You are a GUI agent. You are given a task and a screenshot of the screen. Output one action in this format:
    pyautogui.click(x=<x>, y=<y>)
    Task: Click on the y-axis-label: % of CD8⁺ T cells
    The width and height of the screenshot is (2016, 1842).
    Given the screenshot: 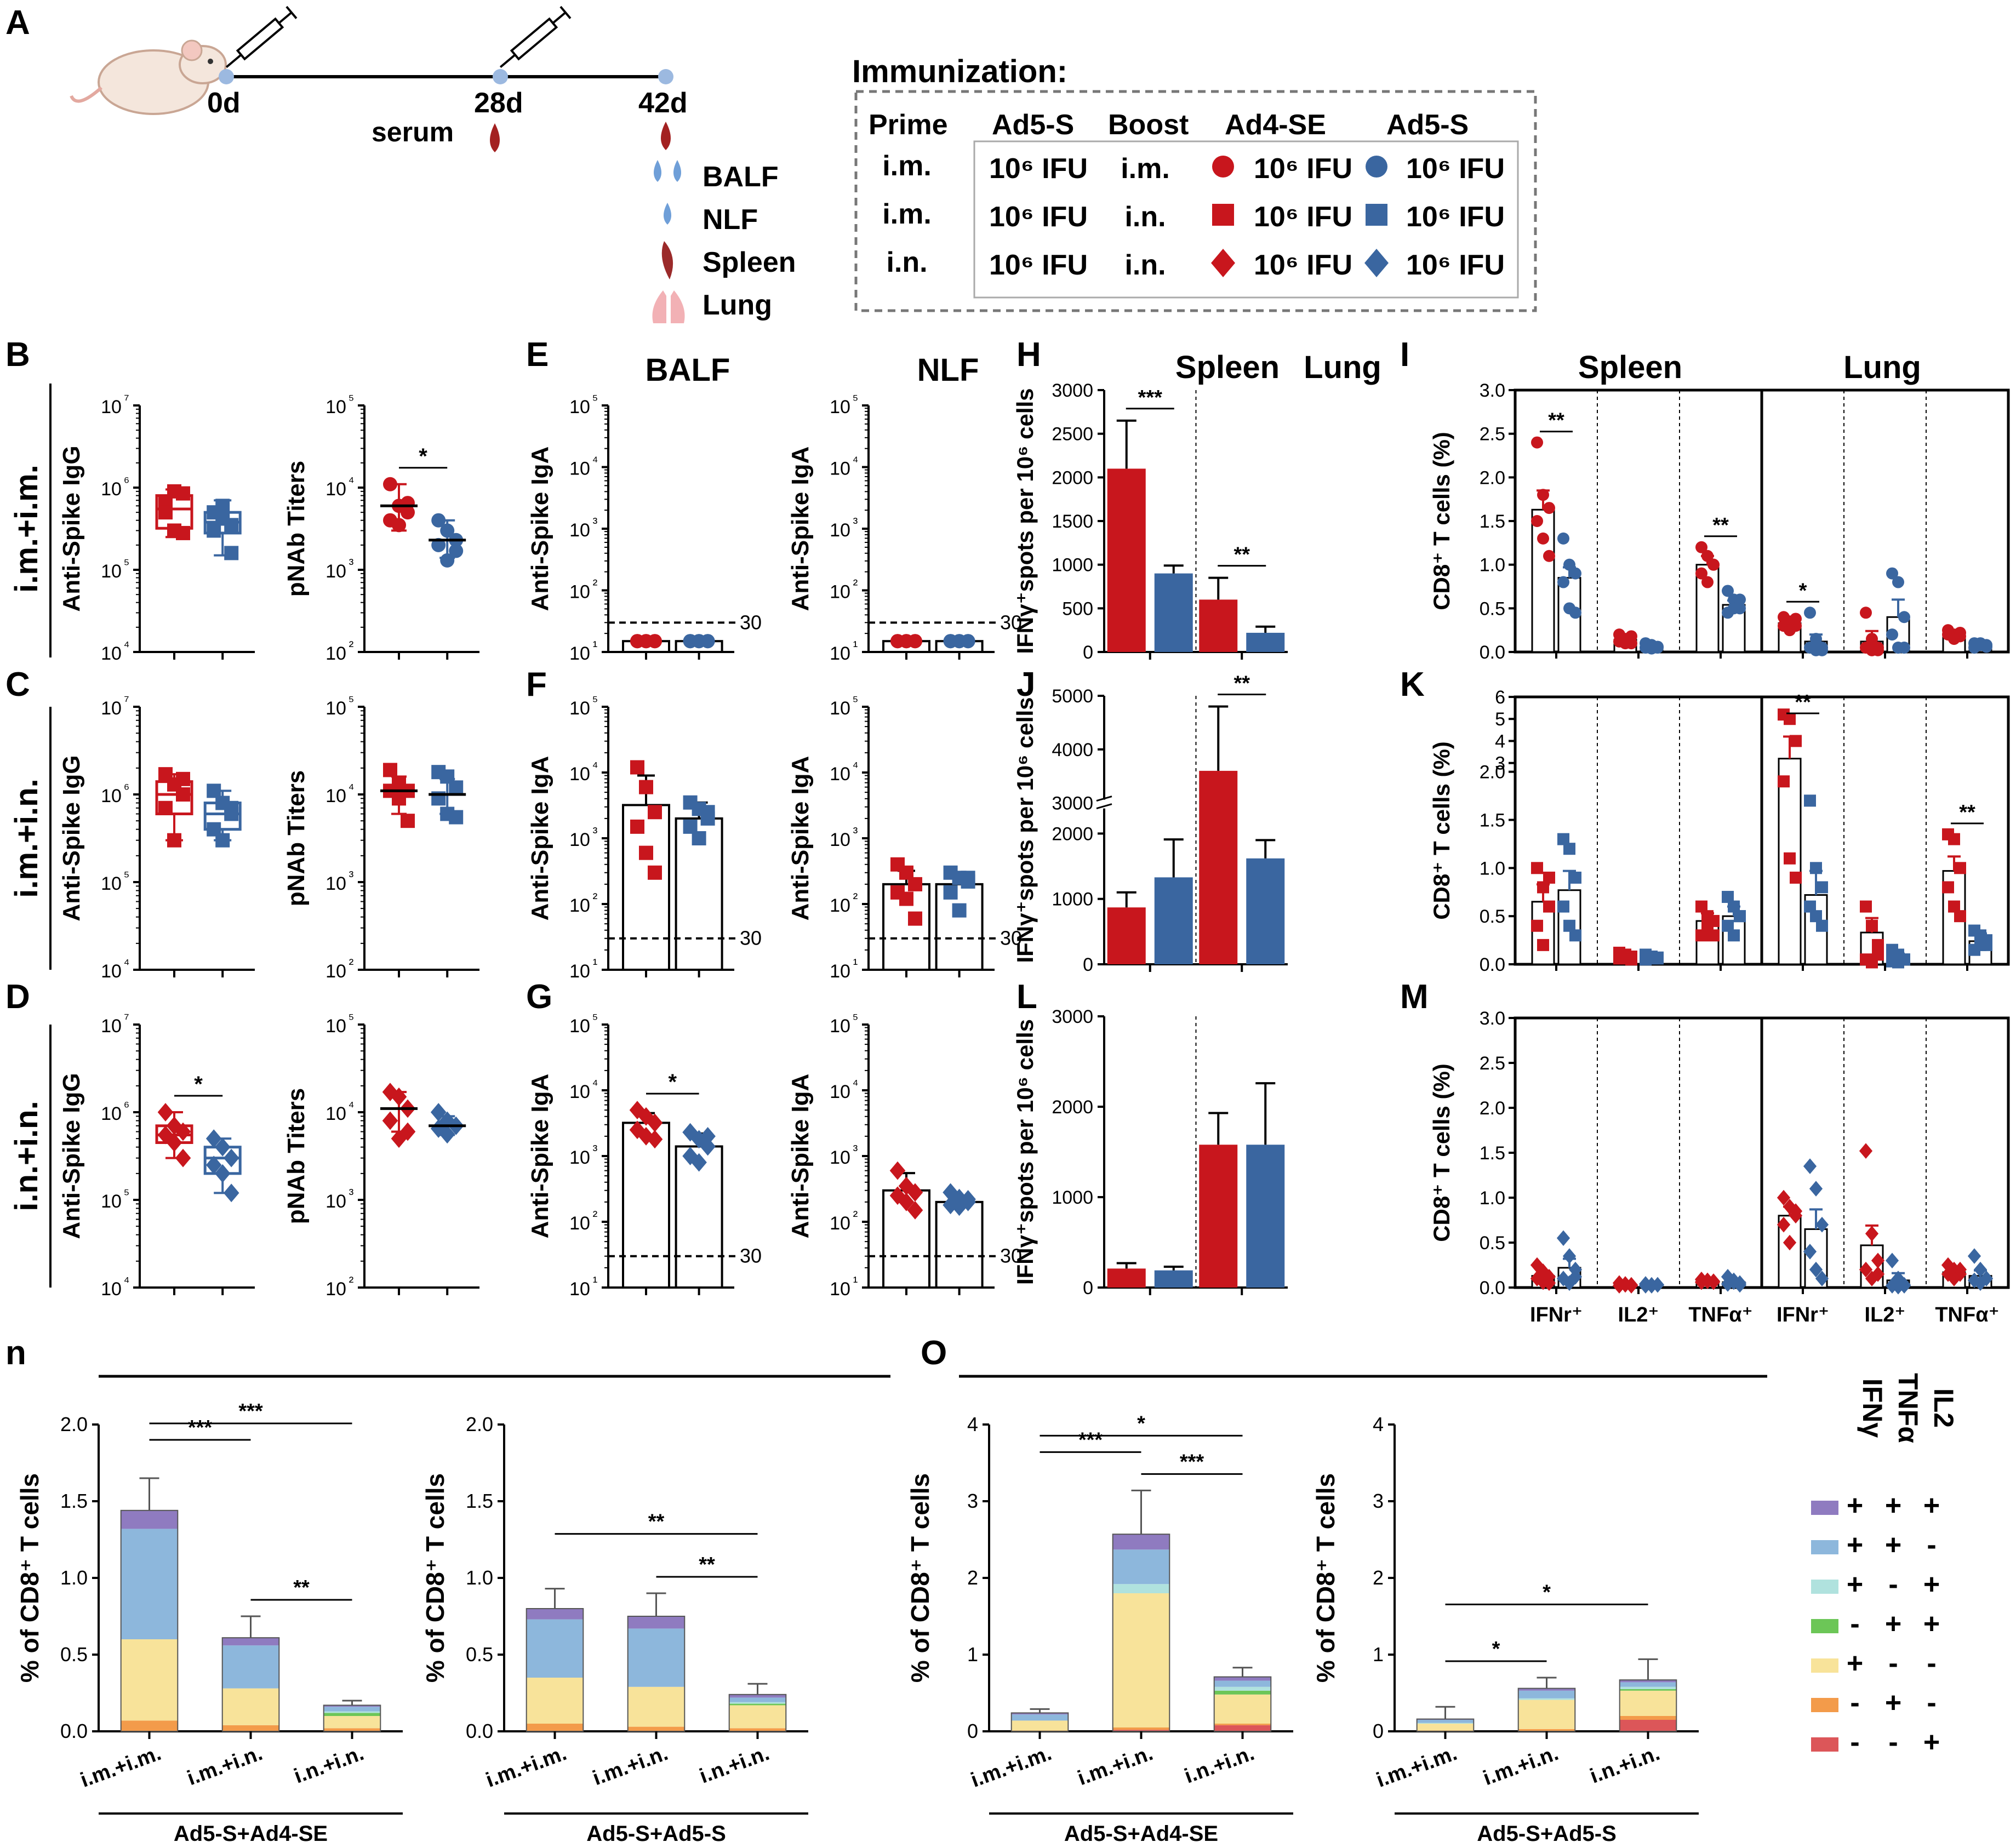 What is the action you would take?
    pyautogui.click(x=920, y=1578)
    